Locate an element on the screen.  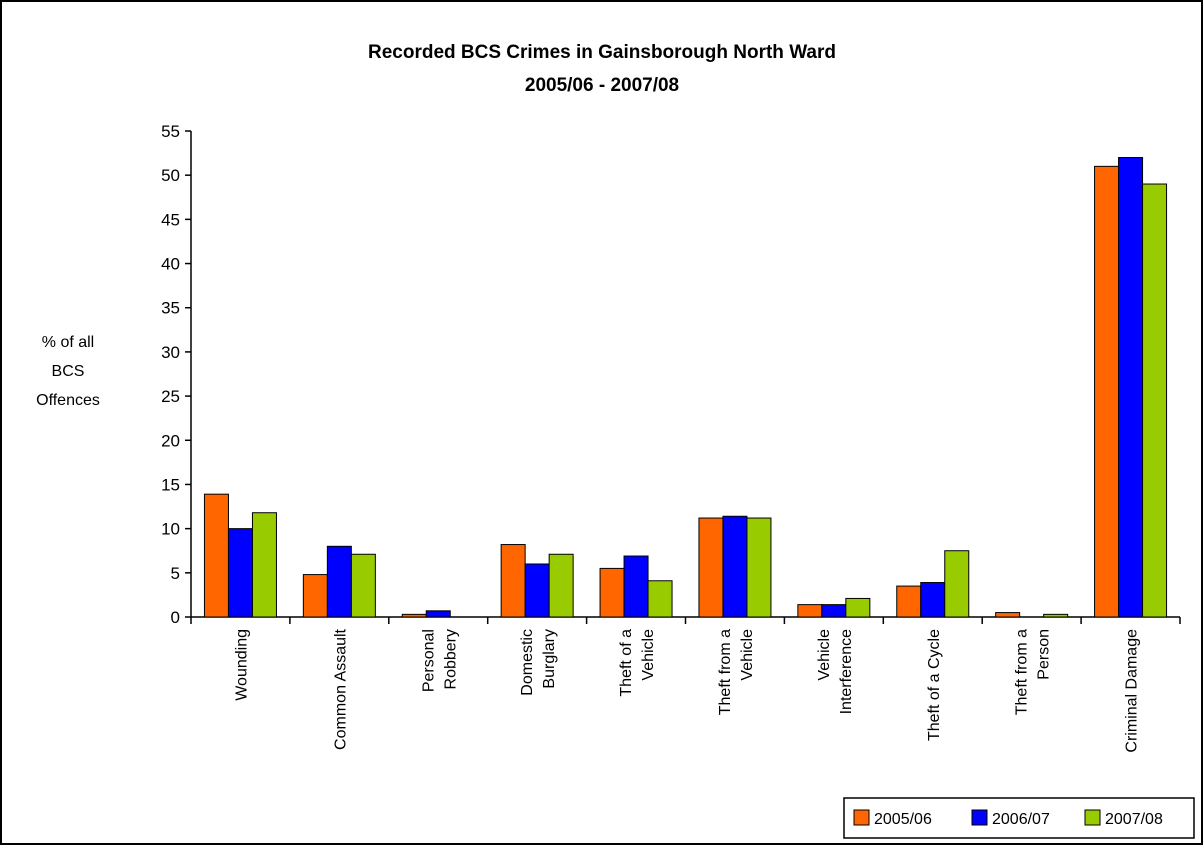
x-category-label: Theft of a Cycle is located at coordinates (934, 685).